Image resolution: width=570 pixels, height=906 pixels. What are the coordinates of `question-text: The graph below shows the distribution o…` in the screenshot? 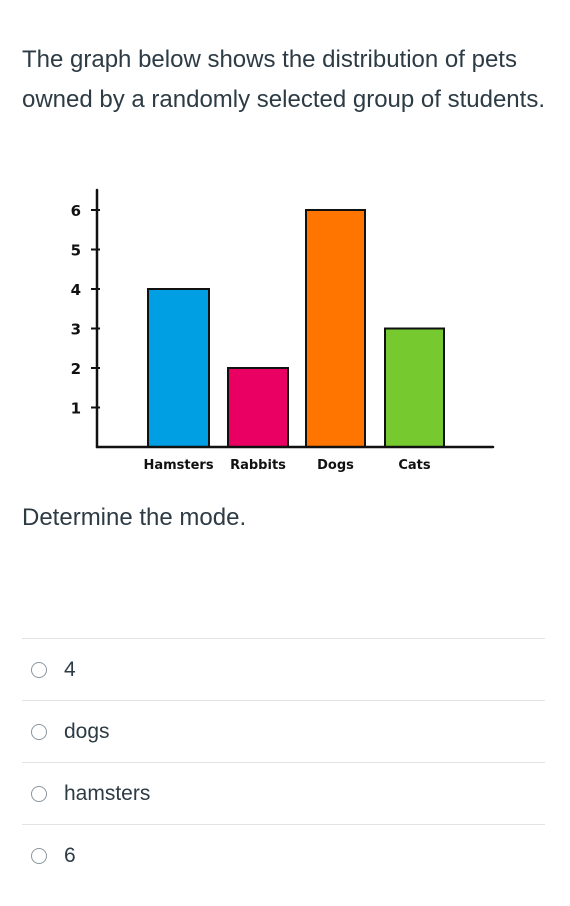 It's located at (283, 79).